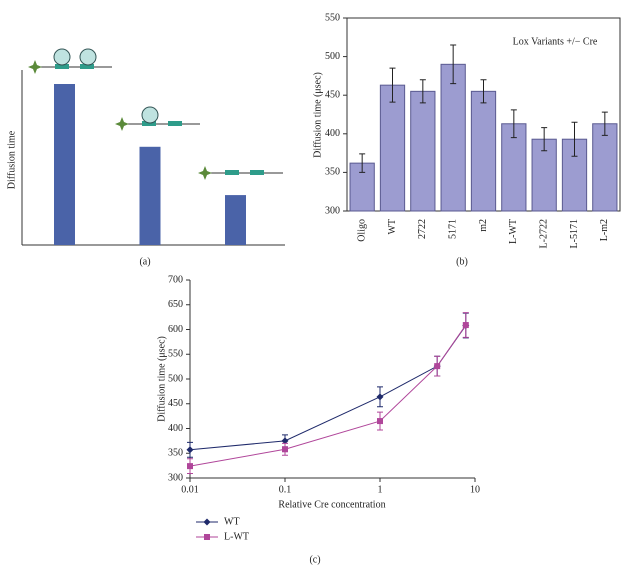 The image size is (630, 575). What do you see at coordinates (422, 229) in the screenshot?
I see `x-tick-label: 2722` at bounding box center [422, 229].